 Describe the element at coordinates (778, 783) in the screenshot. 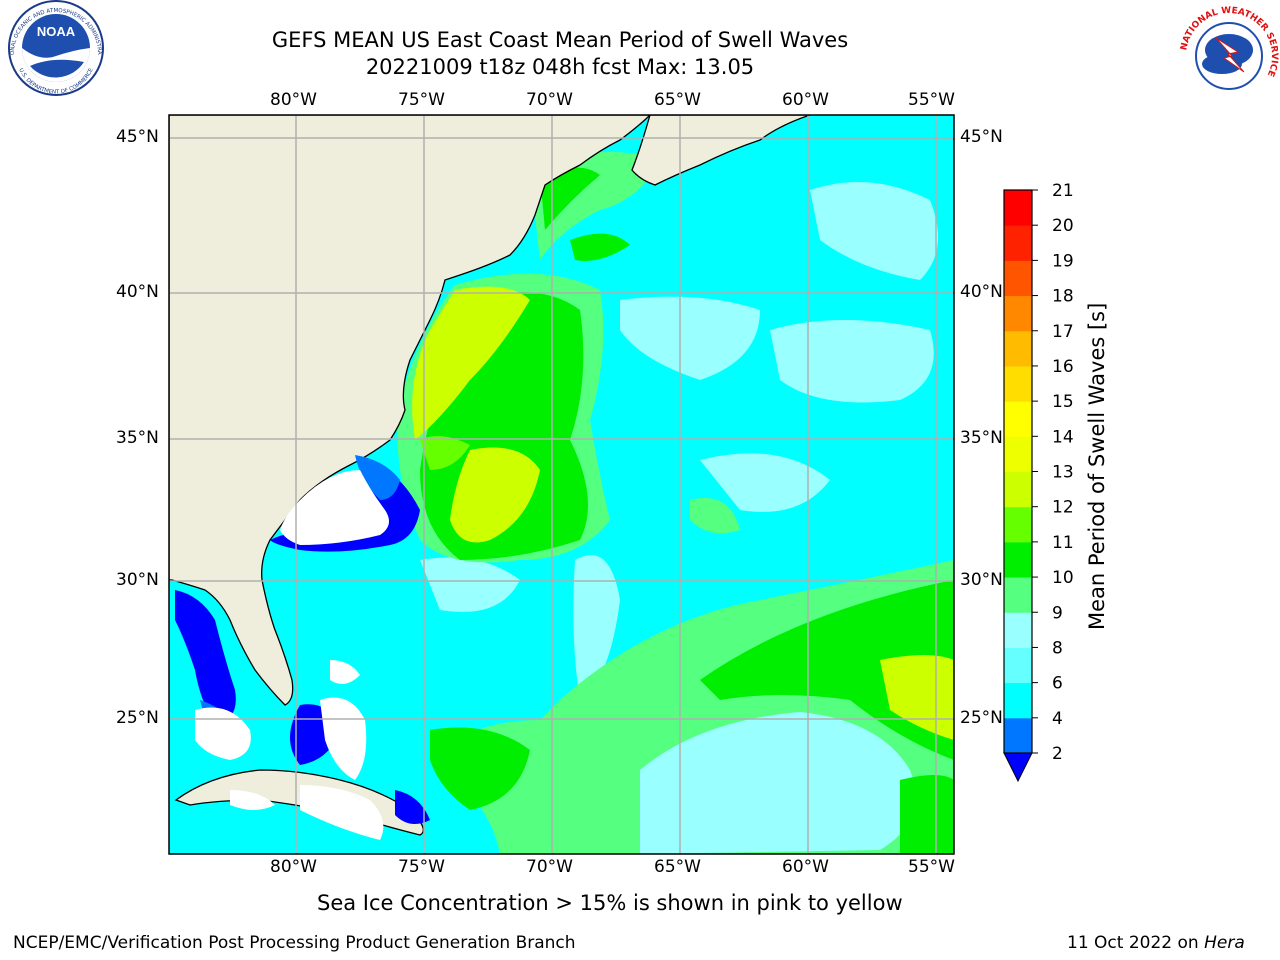

I see `swell-pale-cyan-patch` at that location.